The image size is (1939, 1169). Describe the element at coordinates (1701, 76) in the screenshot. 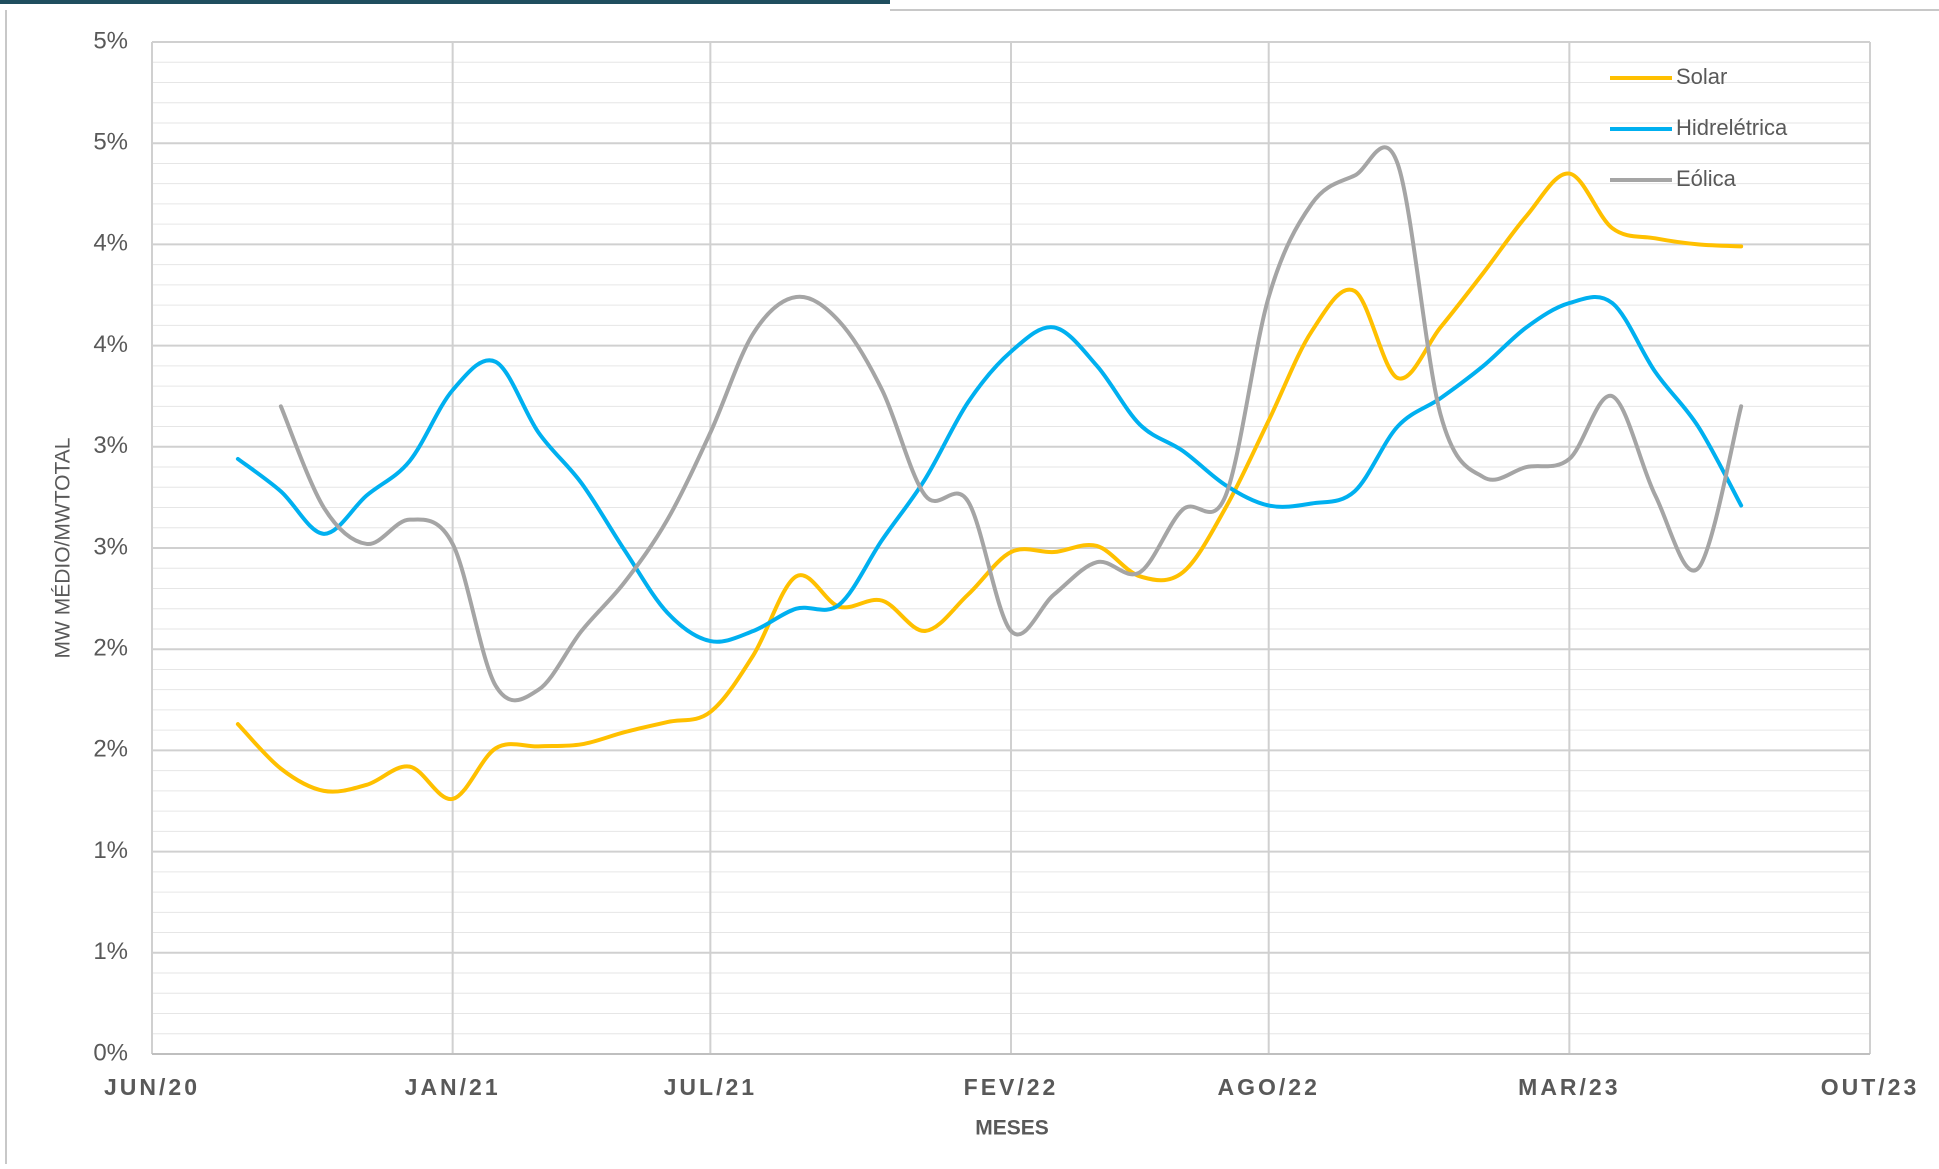

I see `legend-label: Solar` at that location.